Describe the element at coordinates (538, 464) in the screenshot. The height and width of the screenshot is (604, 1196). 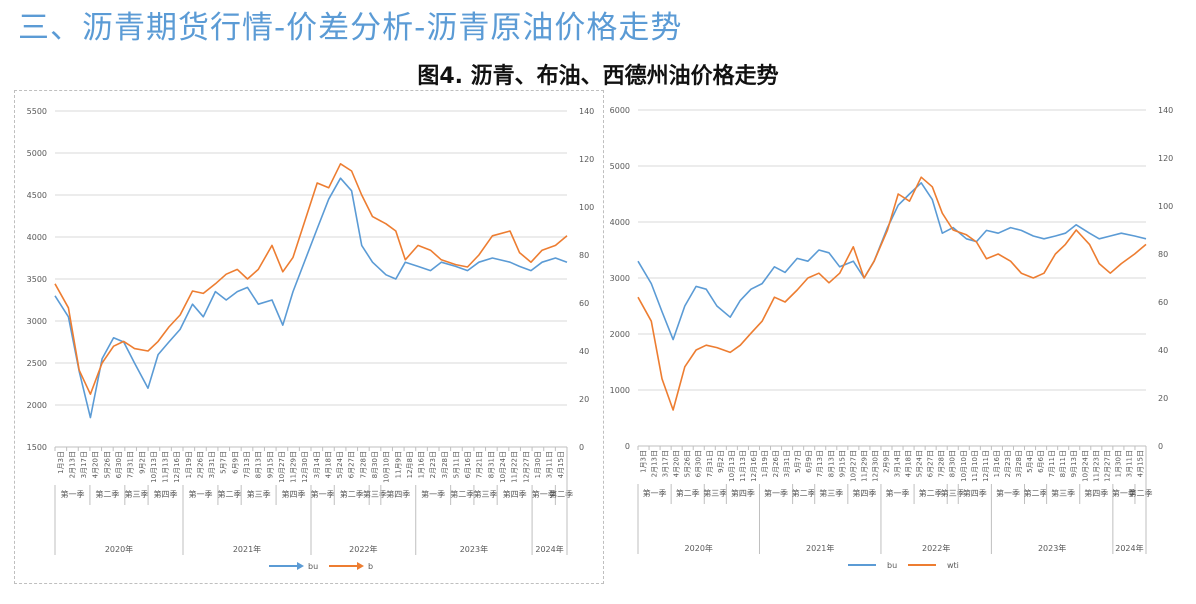
I see `left-chart-date-label: 1月30日` at that location.